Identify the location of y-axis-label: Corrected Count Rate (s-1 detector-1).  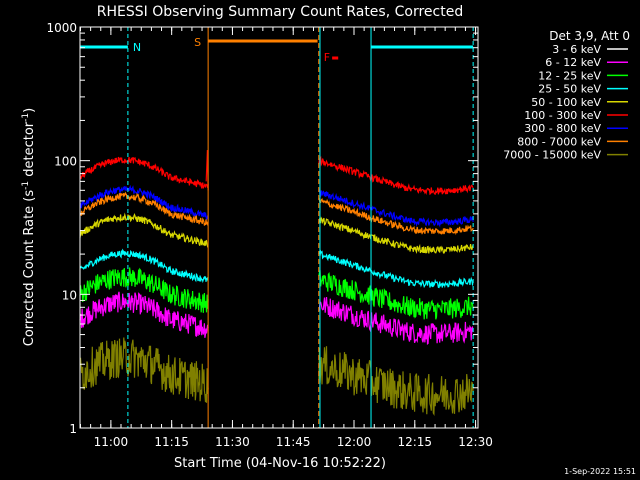
(29, 227).